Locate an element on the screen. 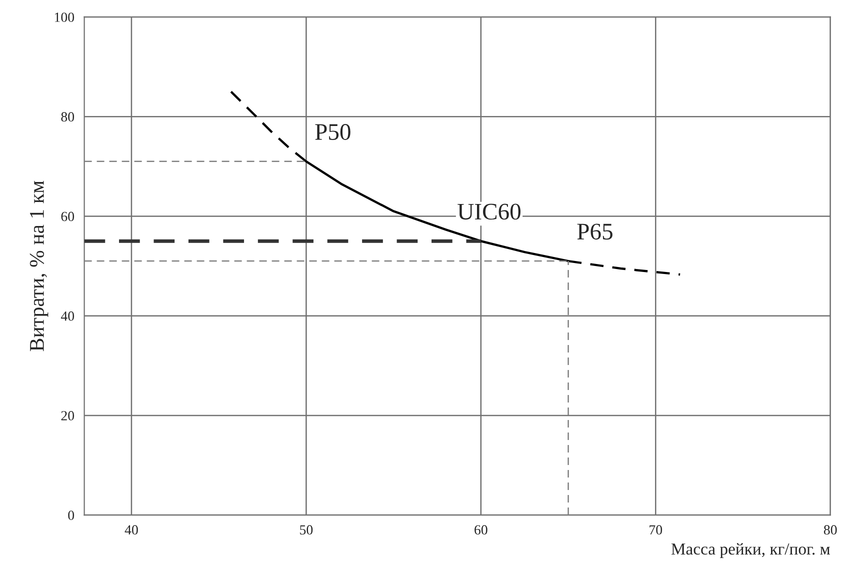 The height and width of the screenshot is (566, 843). y-axis-title: Витрати, % на 1 км is located at coordinates (39, 266).